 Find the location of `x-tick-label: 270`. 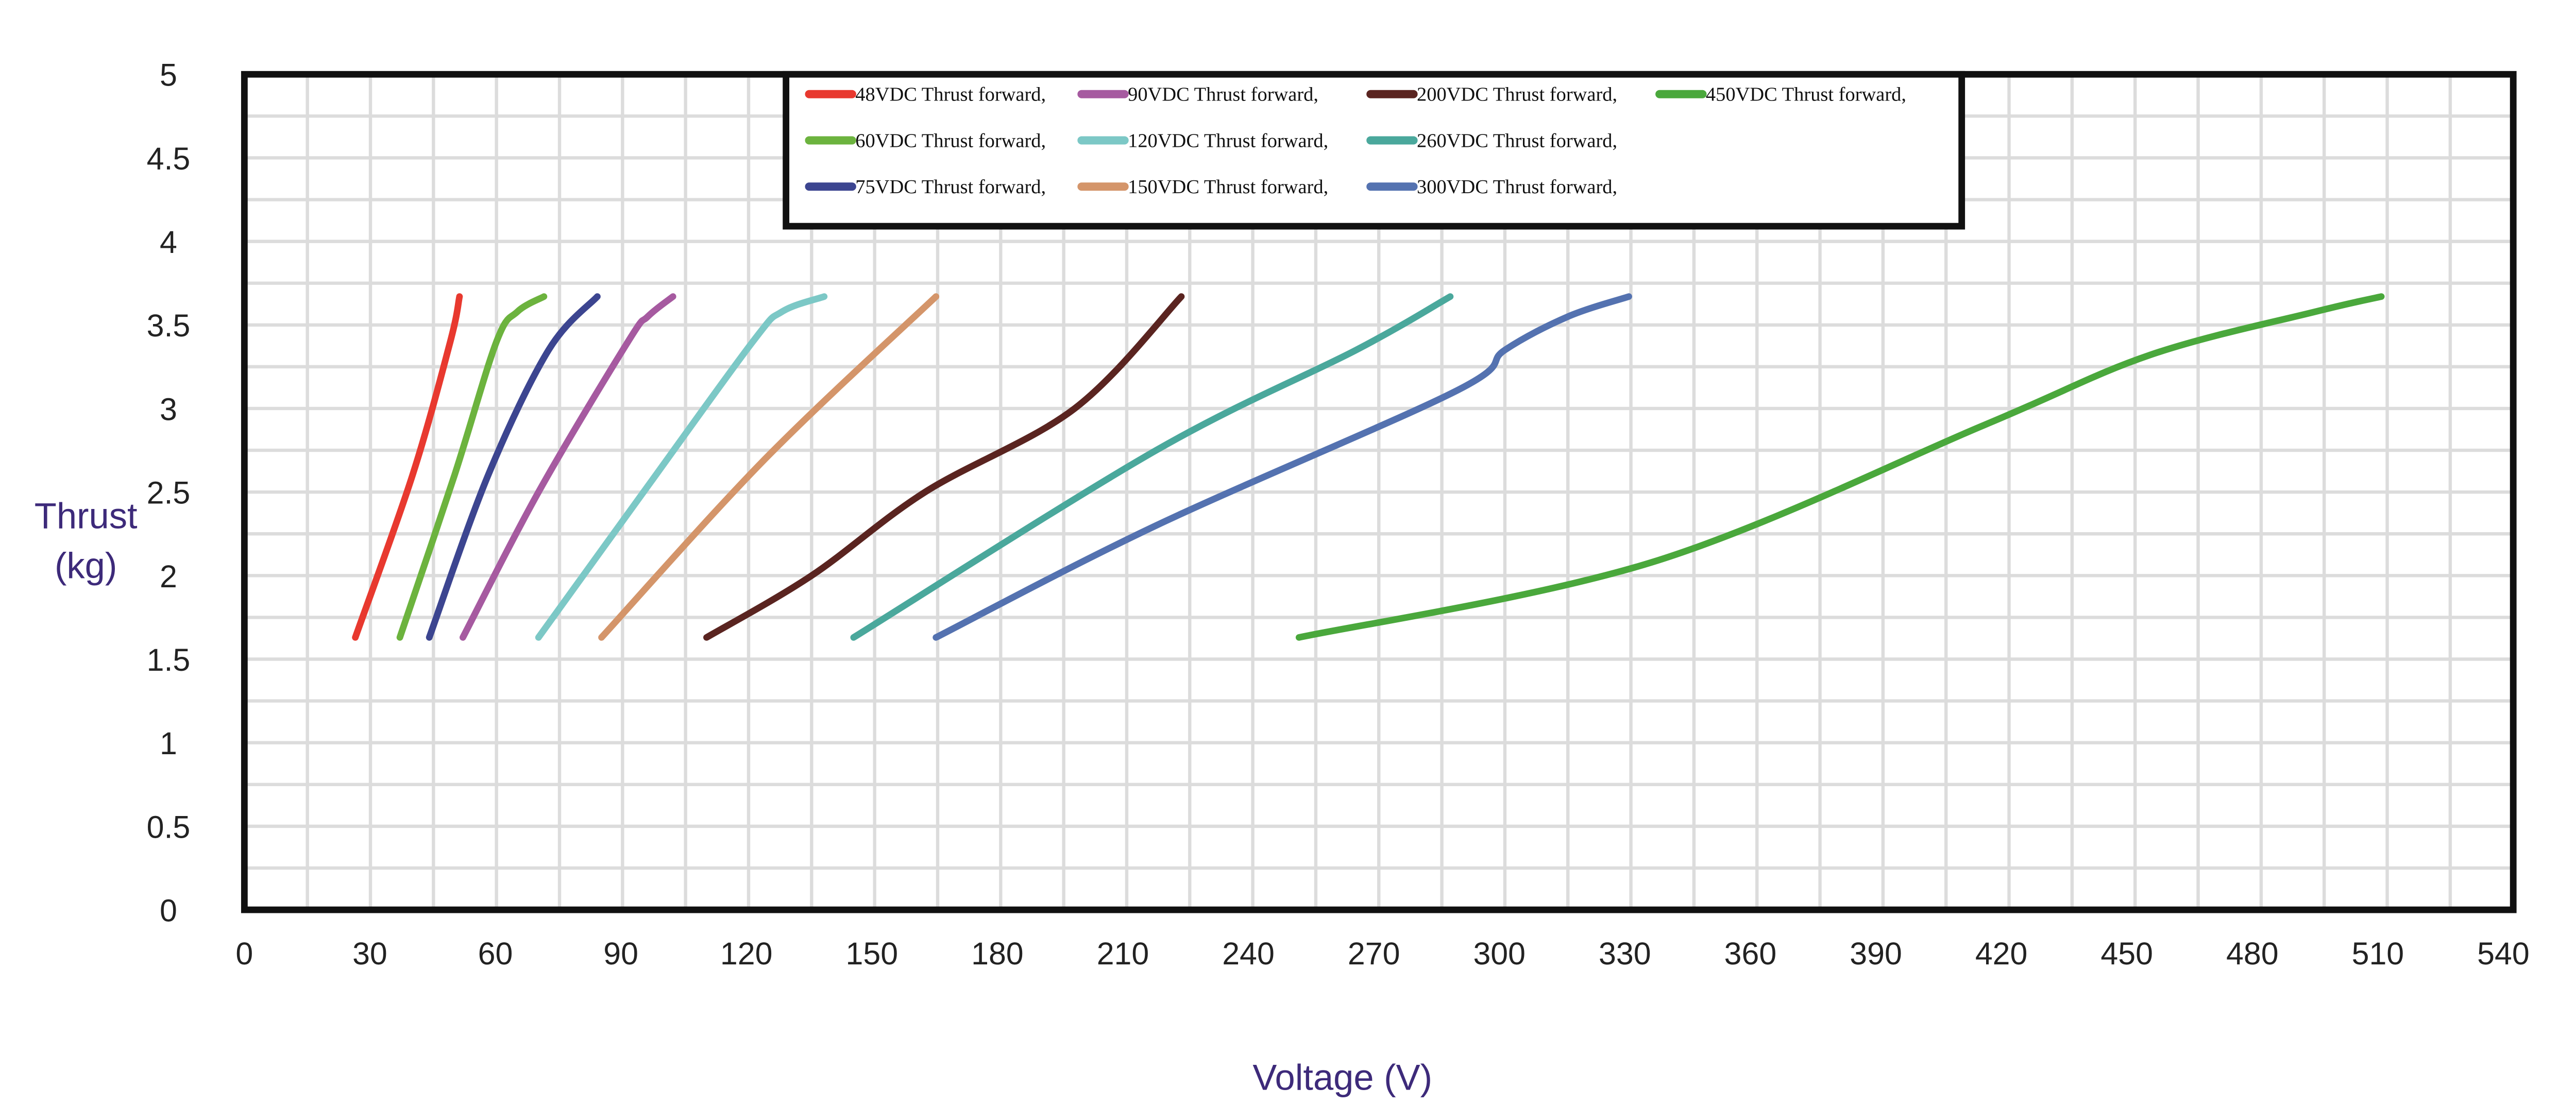

x-tick-label: 270 is located at coordinates (1374, 953).